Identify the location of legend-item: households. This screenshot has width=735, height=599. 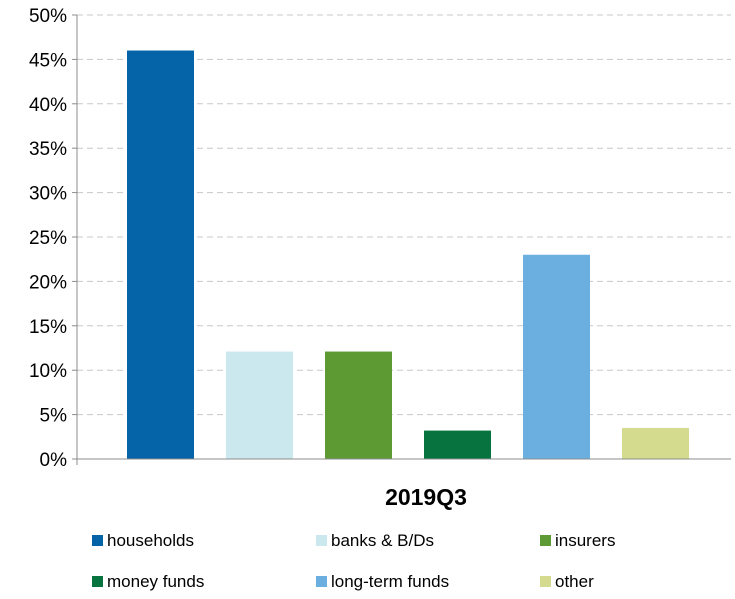
(143, 540).